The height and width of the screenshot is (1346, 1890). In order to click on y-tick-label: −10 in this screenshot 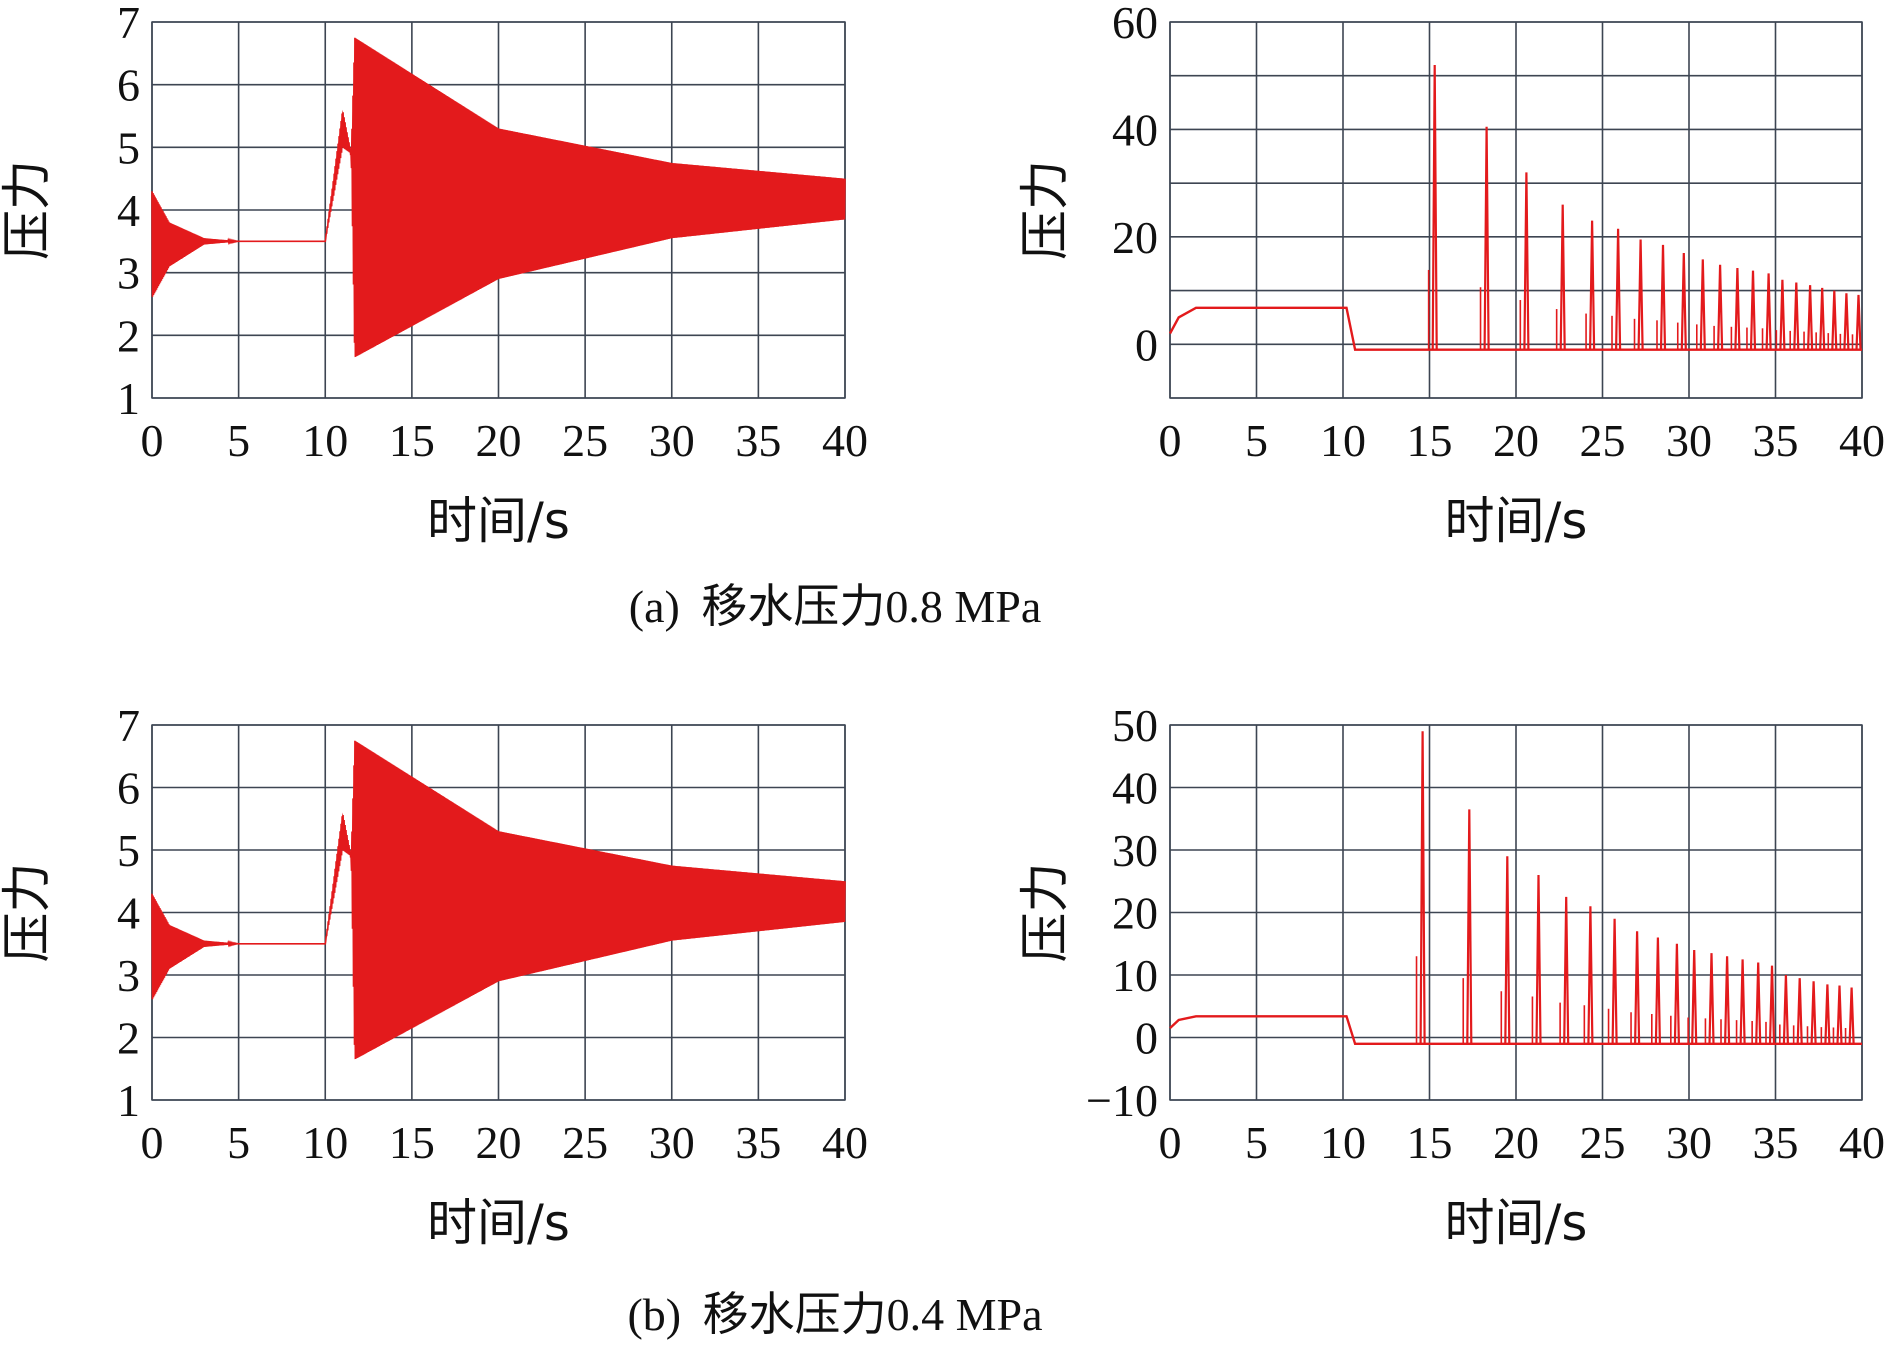, I will do `click(1122, 1100)`.